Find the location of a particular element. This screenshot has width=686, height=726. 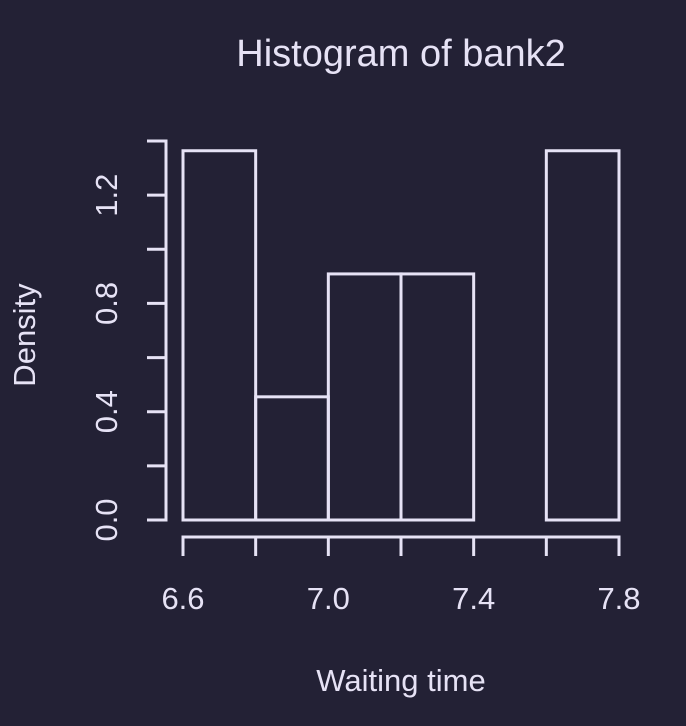

y-tick-label: 1.2 is located at coordinates (106, 195).